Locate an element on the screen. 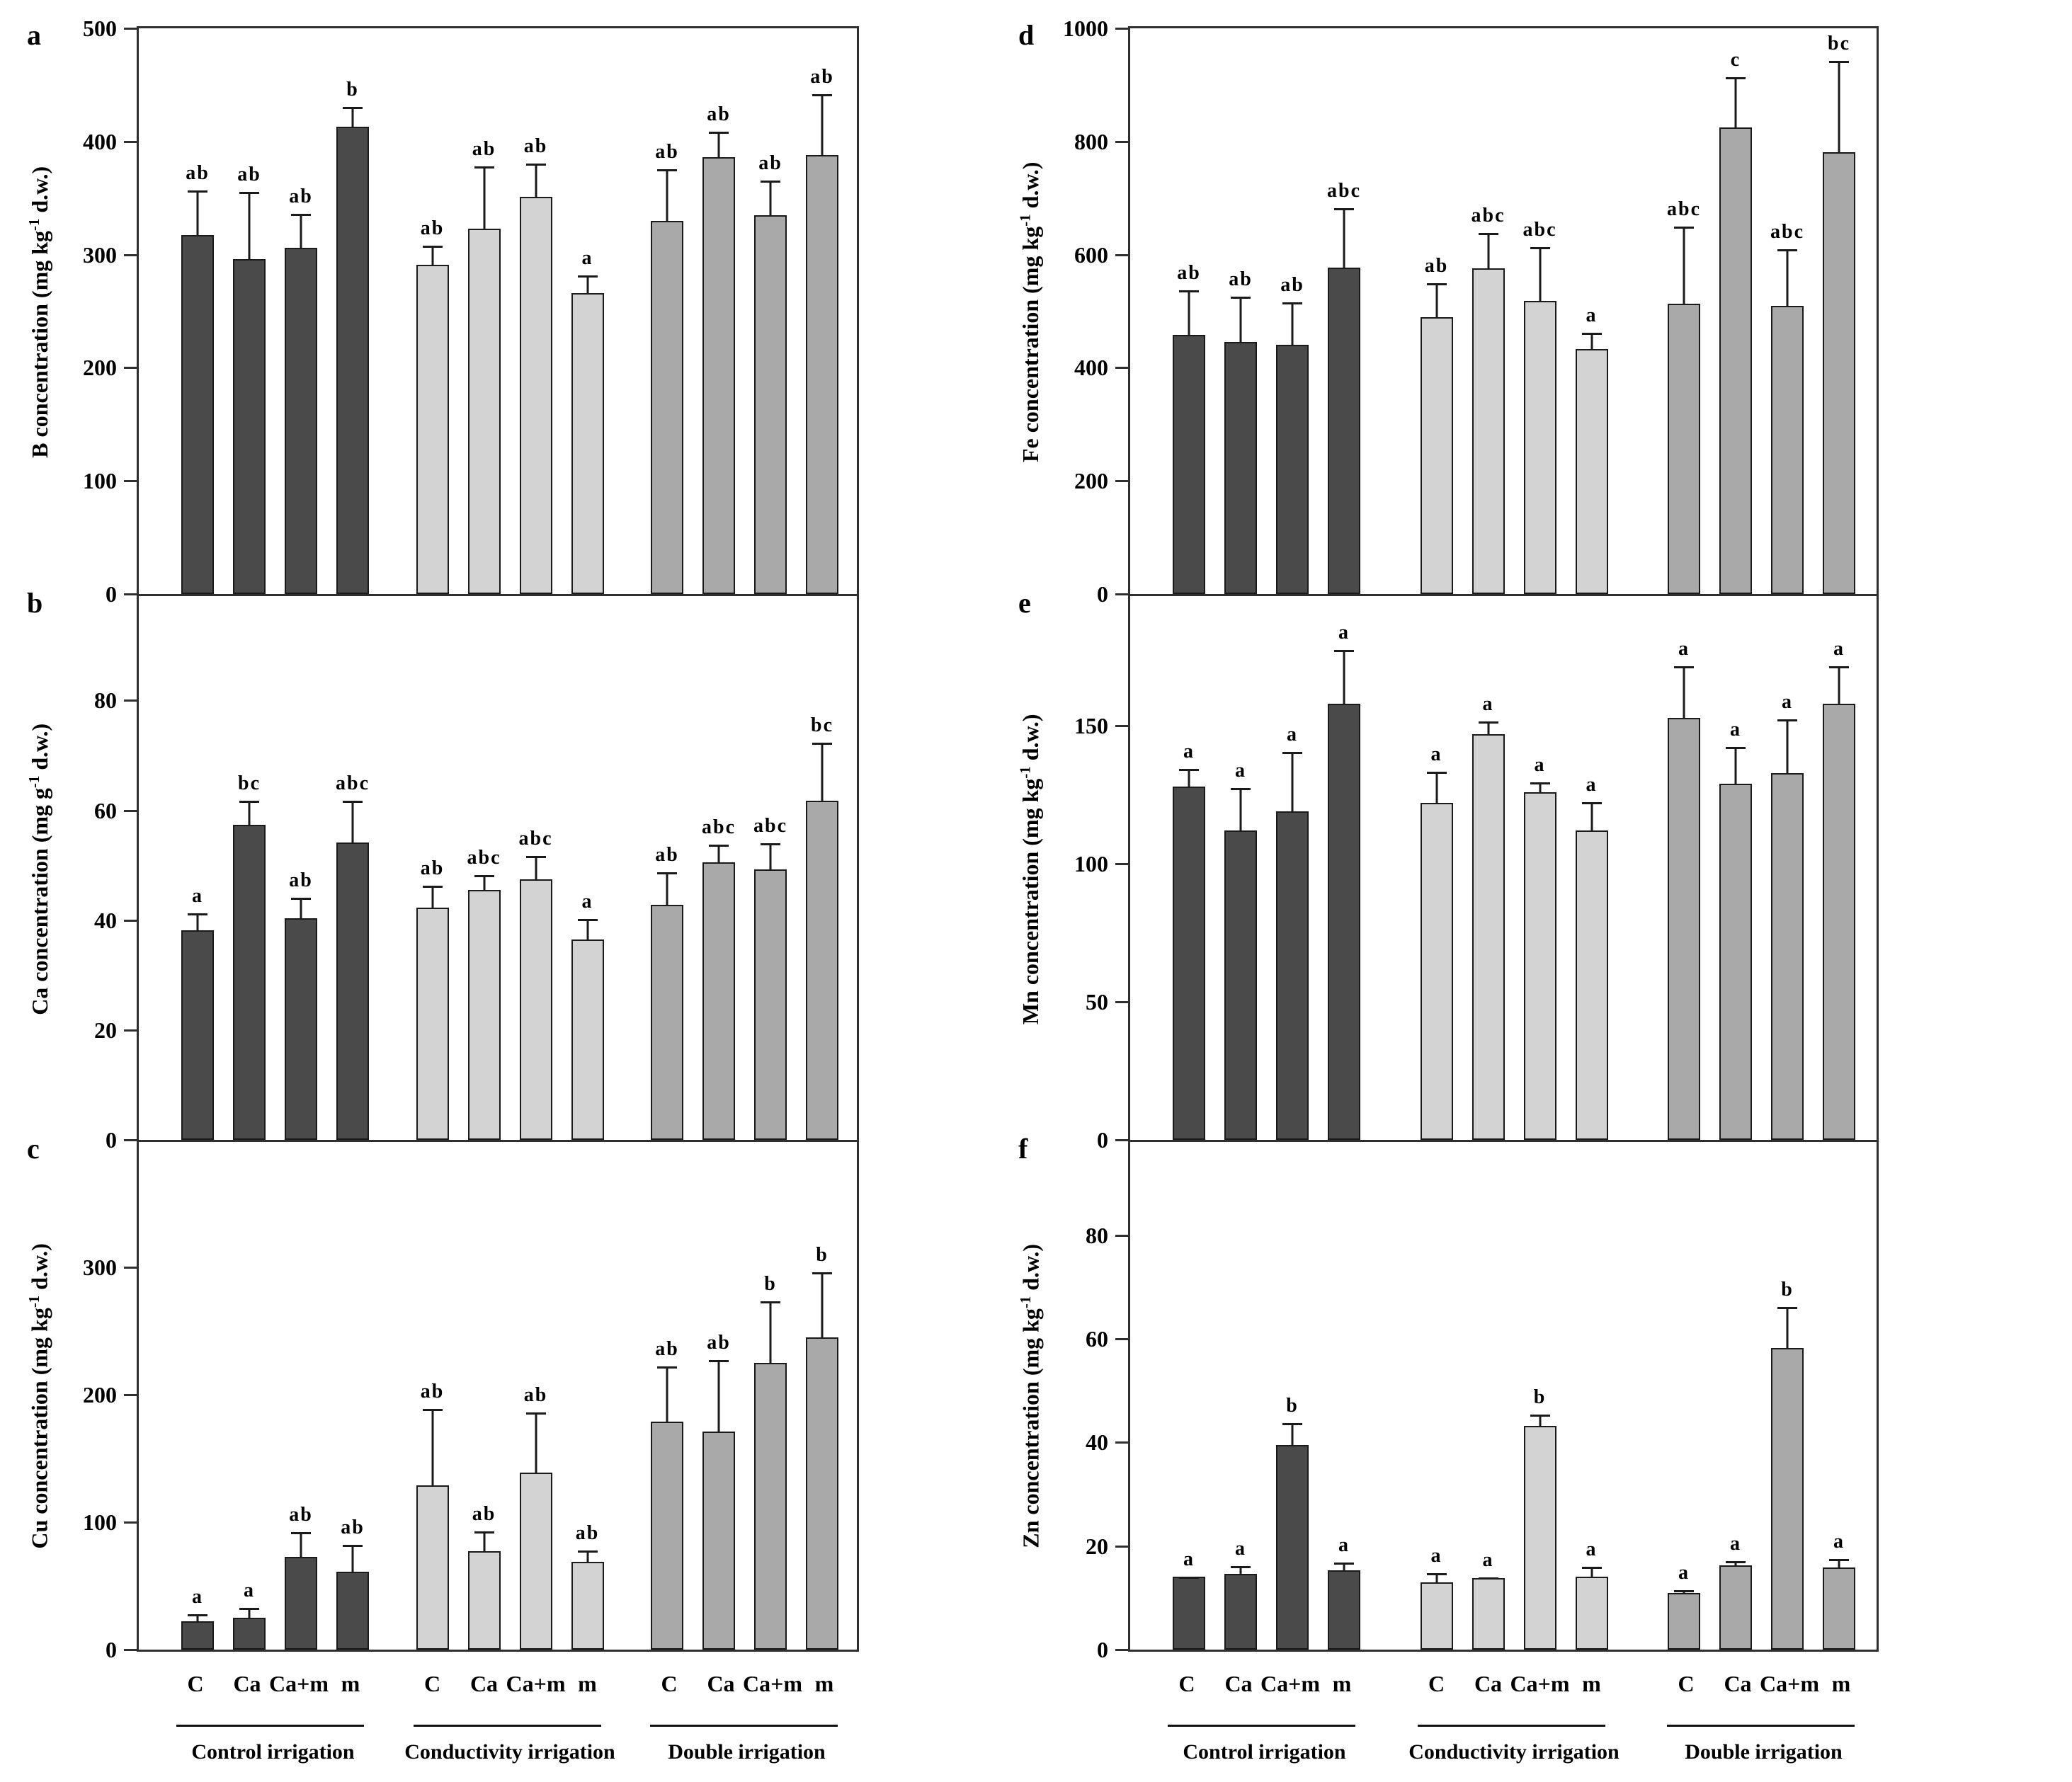 This screenshot has height=1782, width=2072. group-label-text: Conductivity irrigation is located at coordinates (1514, 1752).